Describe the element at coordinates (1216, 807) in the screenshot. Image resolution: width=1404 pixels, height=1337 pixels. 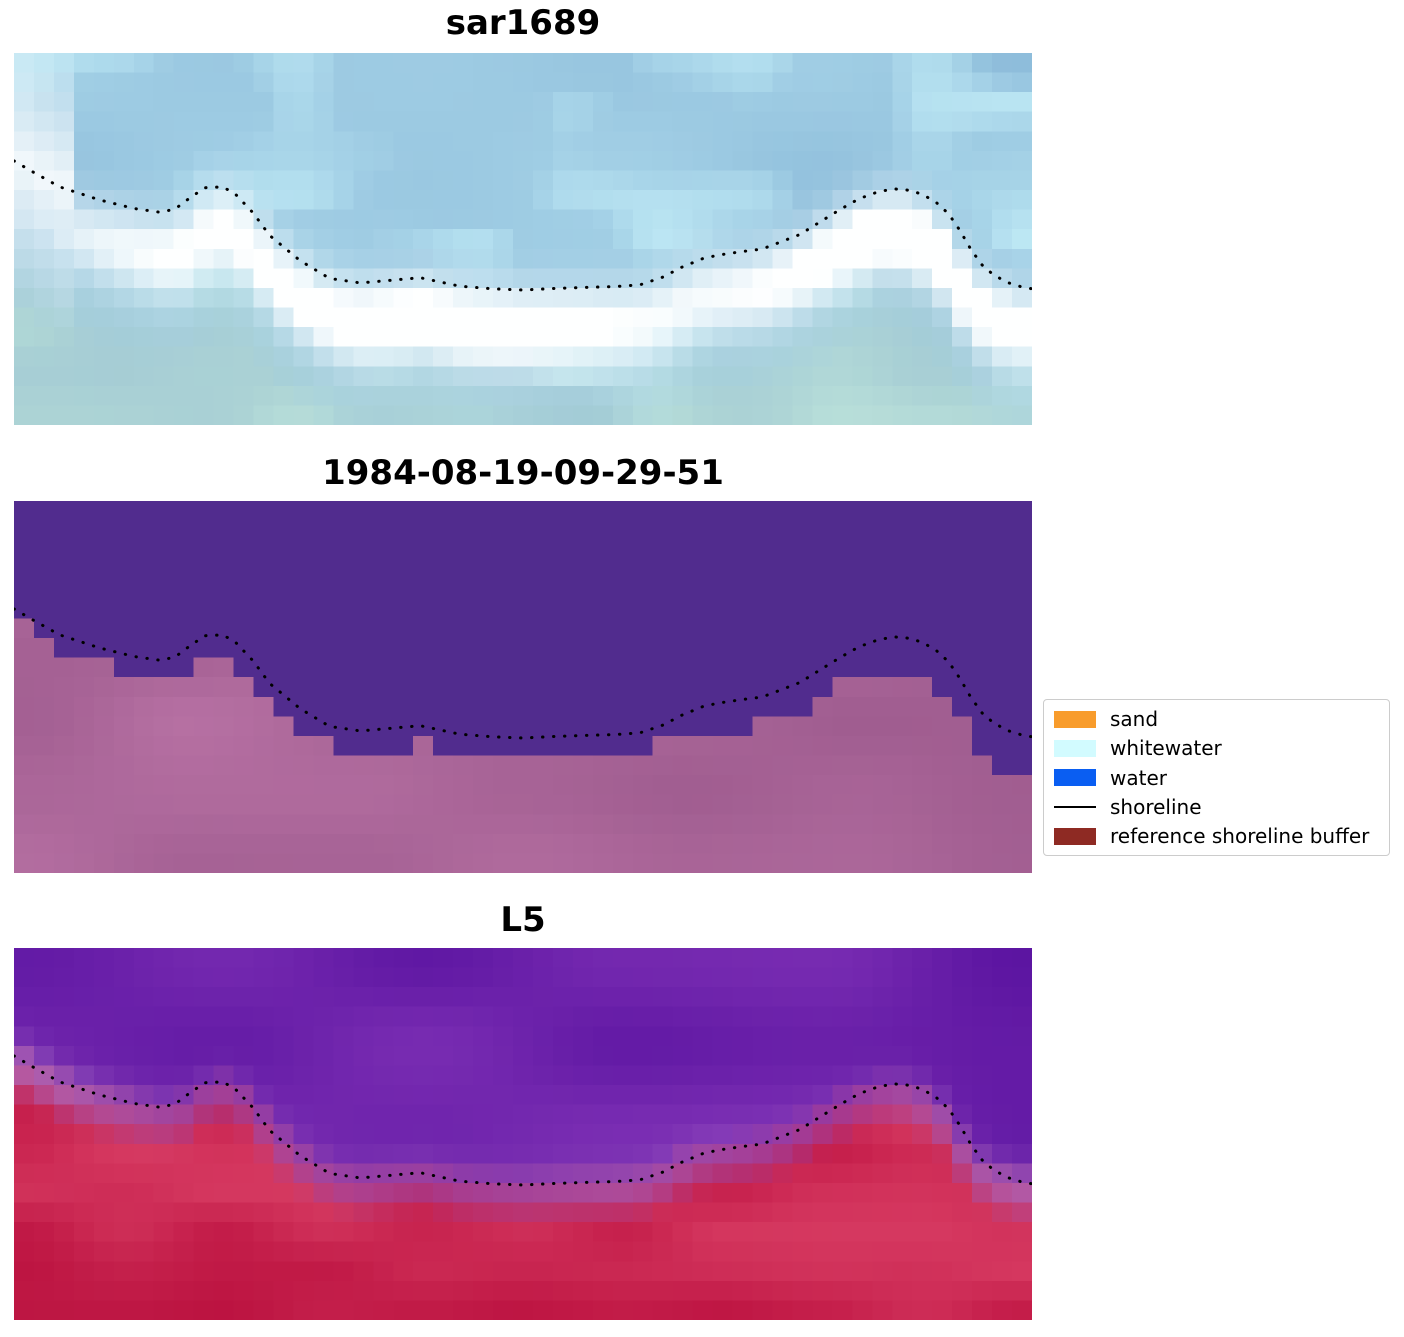
I see `legend-row-shoreline: shoreline` at that location.